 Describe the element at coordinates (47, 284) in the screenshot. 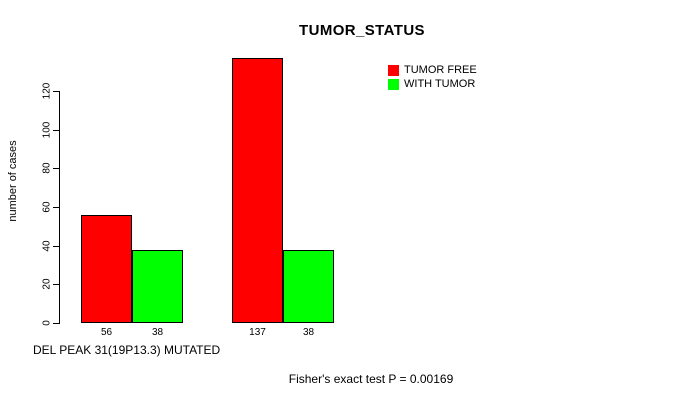

I see `y-tick-label: 20` at that location.